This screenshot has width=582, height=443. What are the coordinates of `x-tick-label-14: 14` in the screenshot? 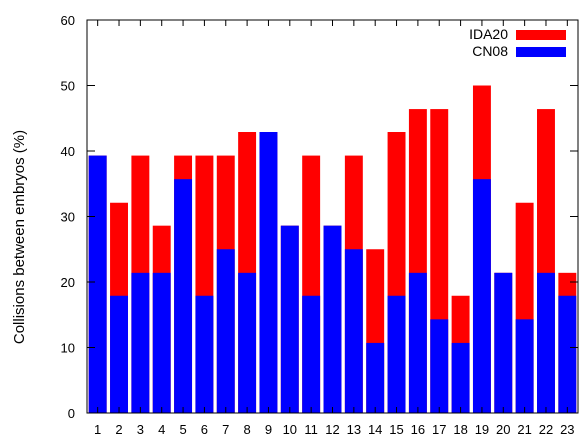 It's located at (375, 429).